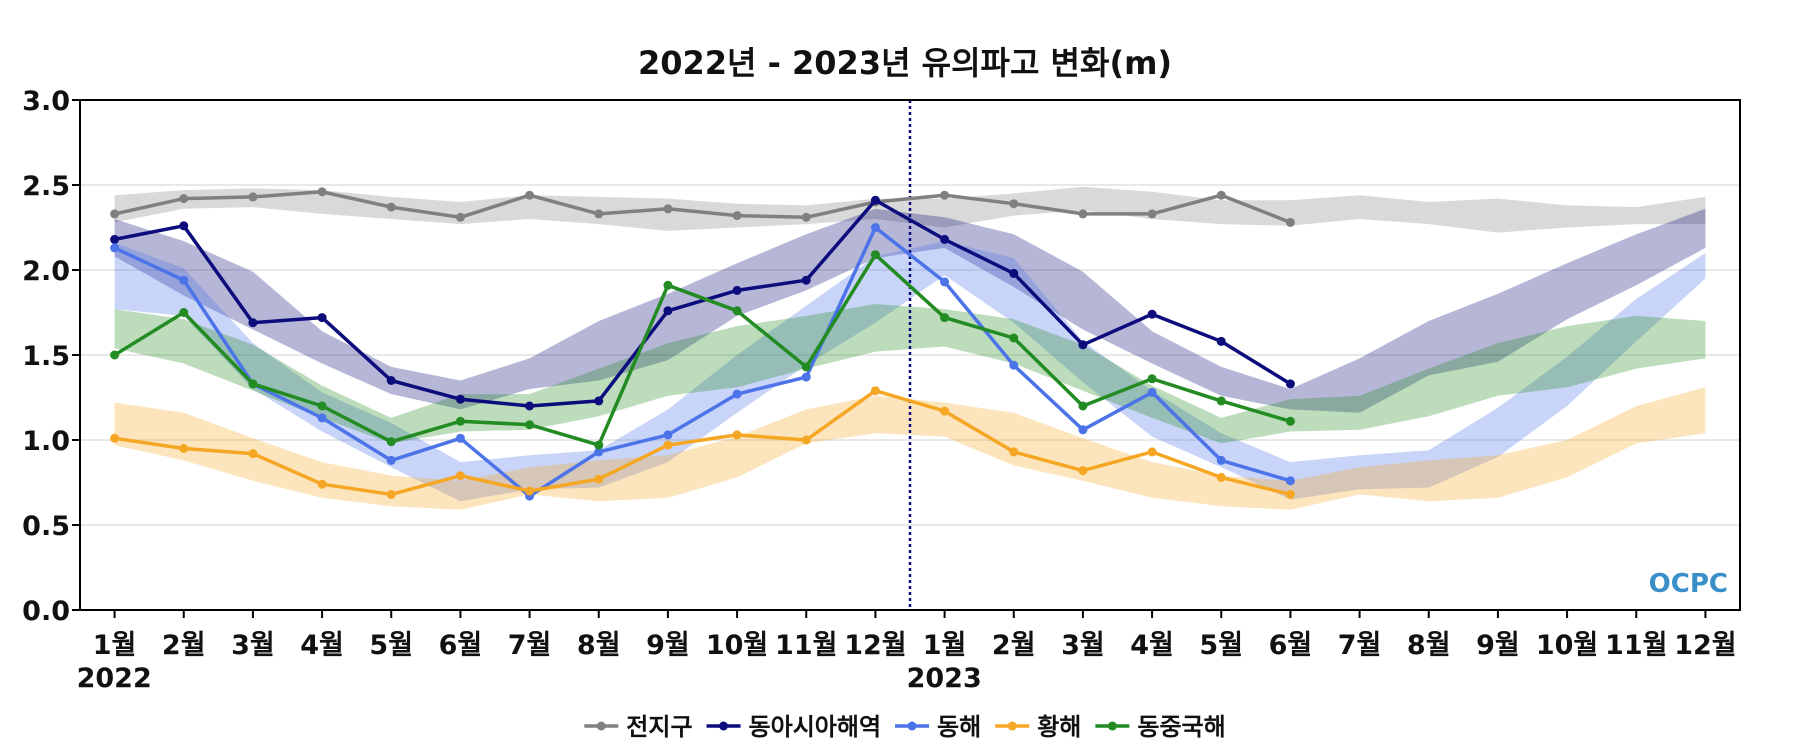 This screenshot has height=750, width=1800. What do you see at coordinates (322, 645) in the screenshot?
I see `x-tick-label: 4월` at bounding box center [322, 645].